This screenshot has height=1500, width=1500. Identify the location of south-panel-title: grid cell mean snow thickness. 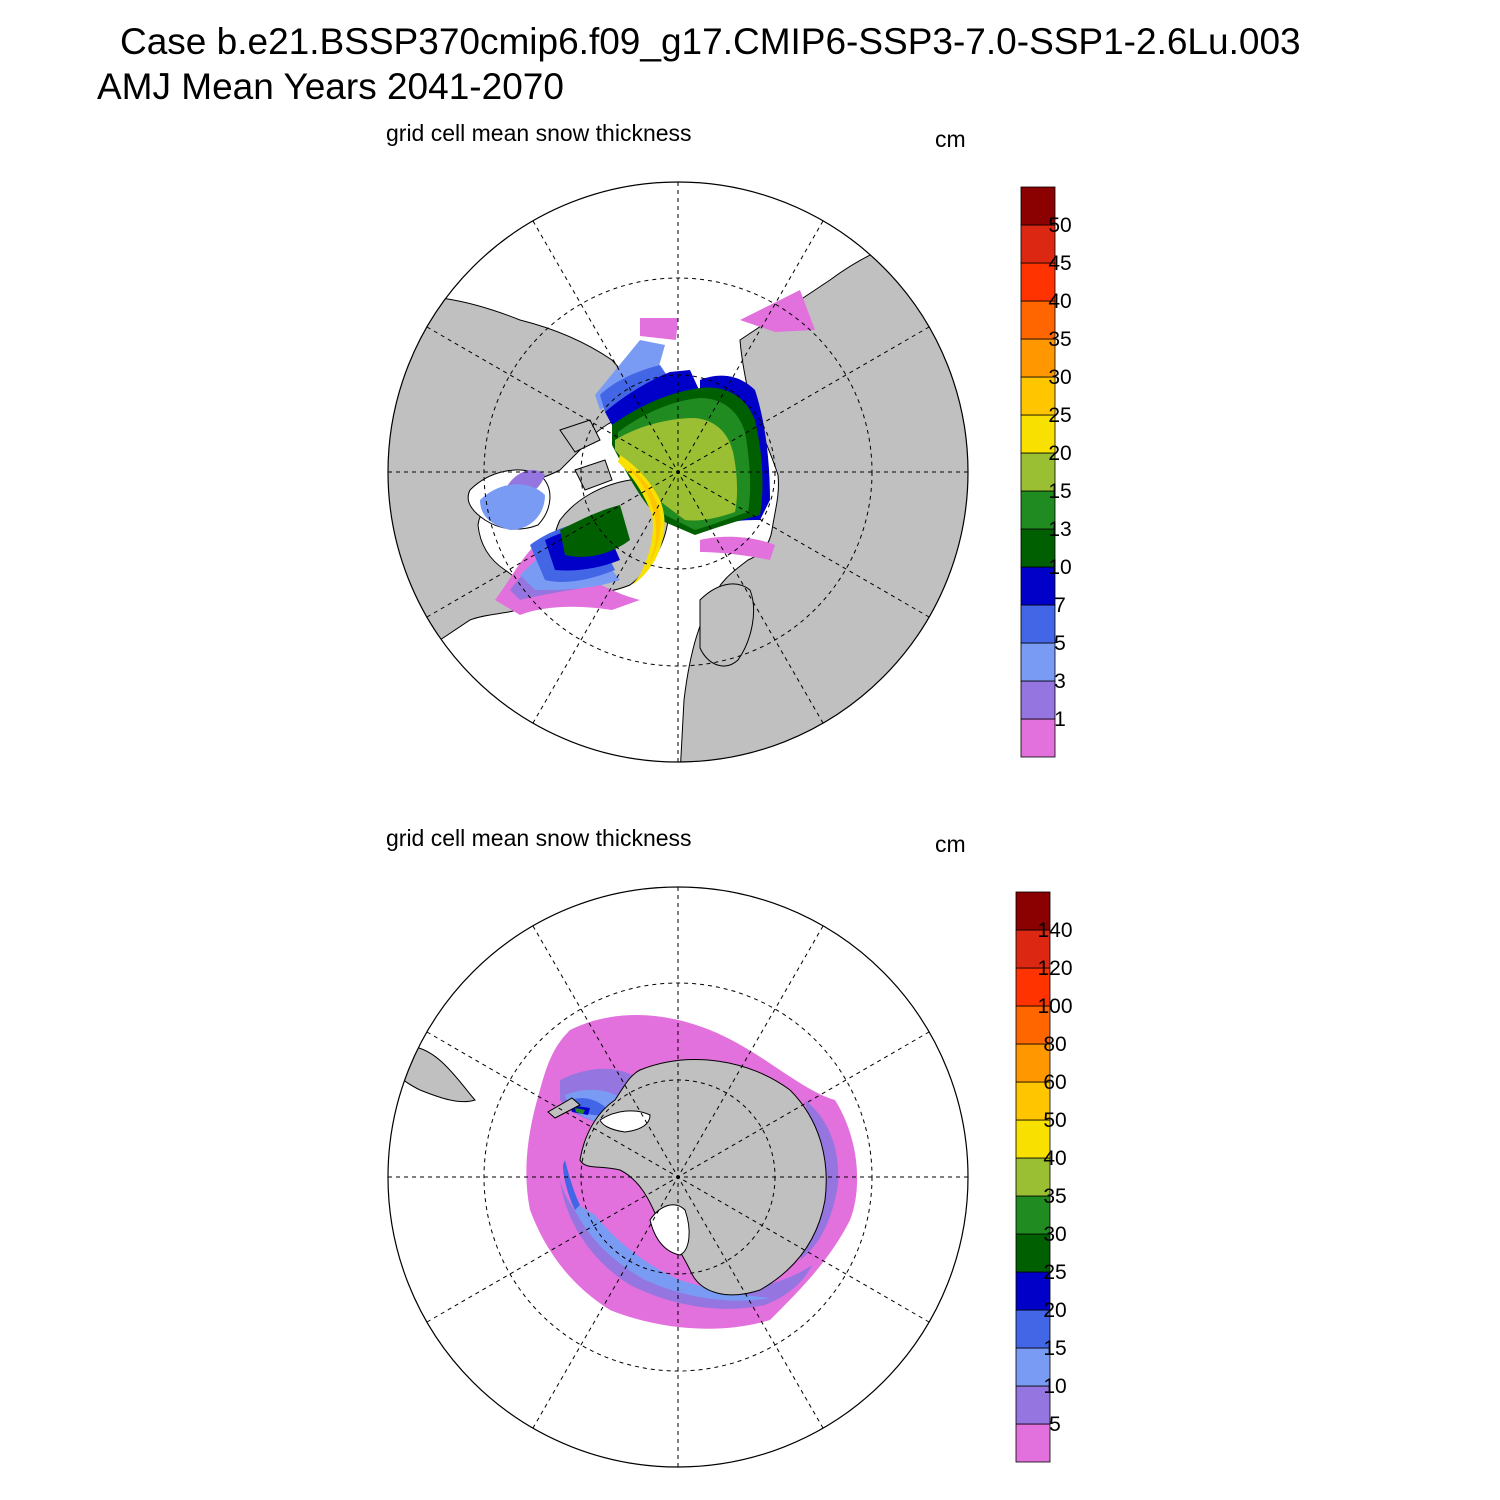
(539, 838).